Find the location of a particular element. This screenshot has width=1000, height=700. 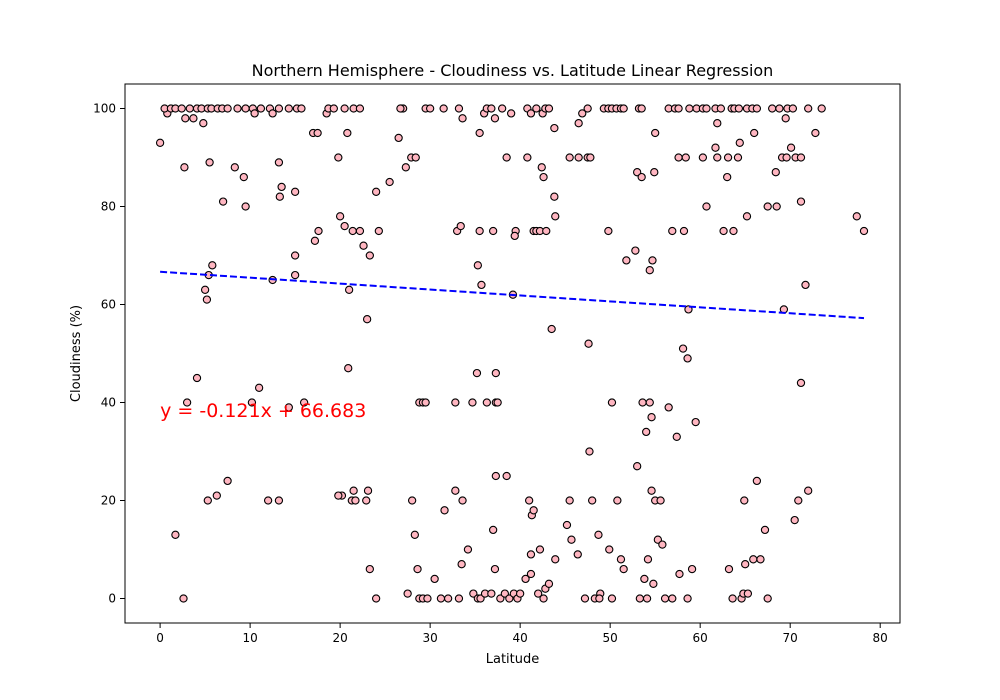

y-axis-label: Cloudiness (%) is located at coordinates (76, 353).